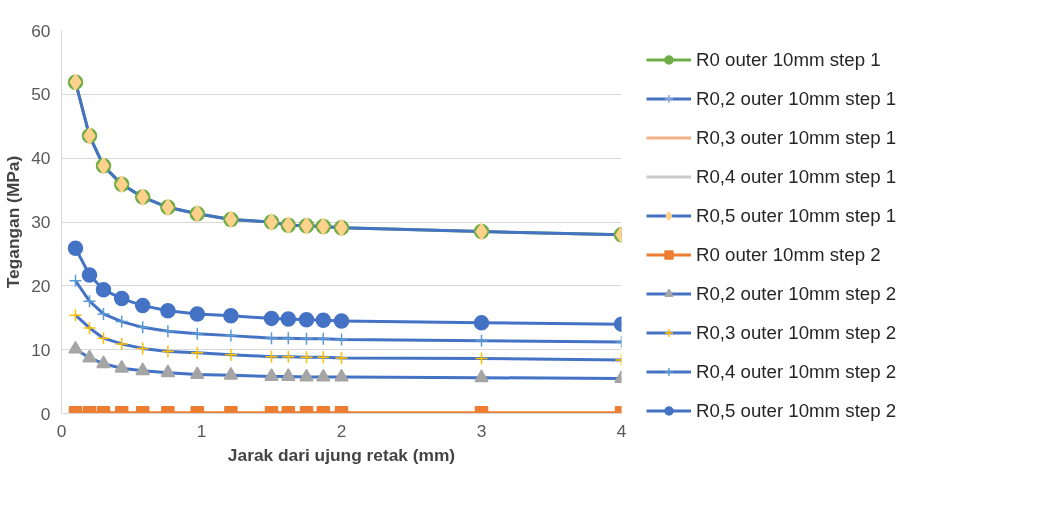 The image size is (1053, 531). I want to click on y-tick-label: 40, so click(41, 158).